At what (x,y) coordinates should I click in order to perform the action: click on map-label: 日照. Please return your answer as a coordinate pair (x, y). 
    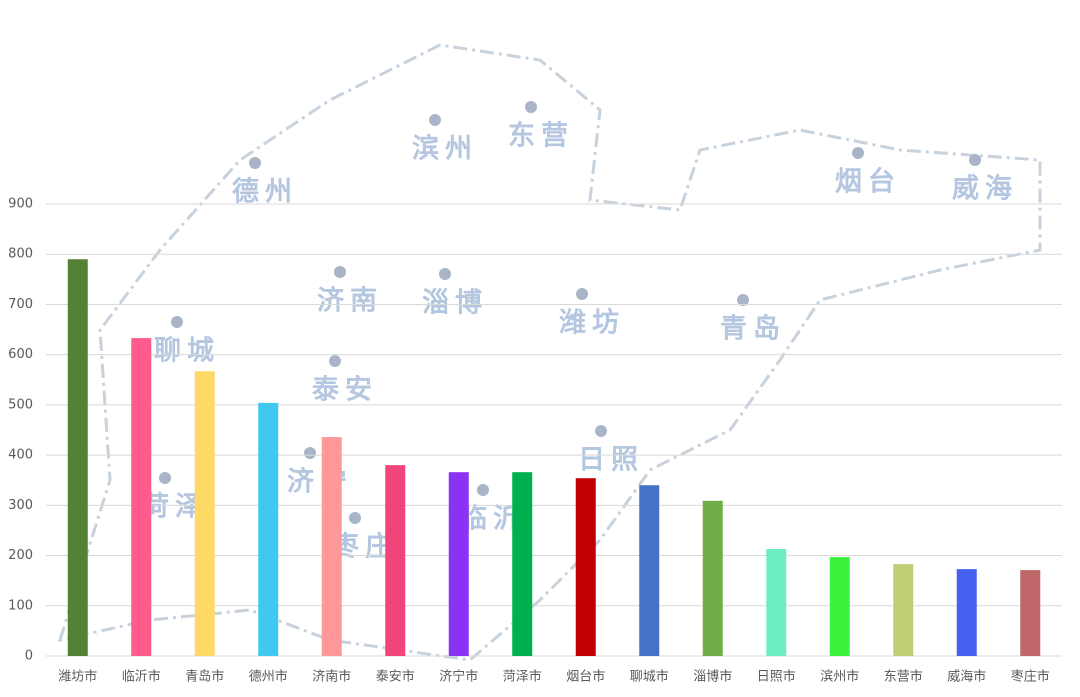
    Looking at the image, I should click on (611, 460).